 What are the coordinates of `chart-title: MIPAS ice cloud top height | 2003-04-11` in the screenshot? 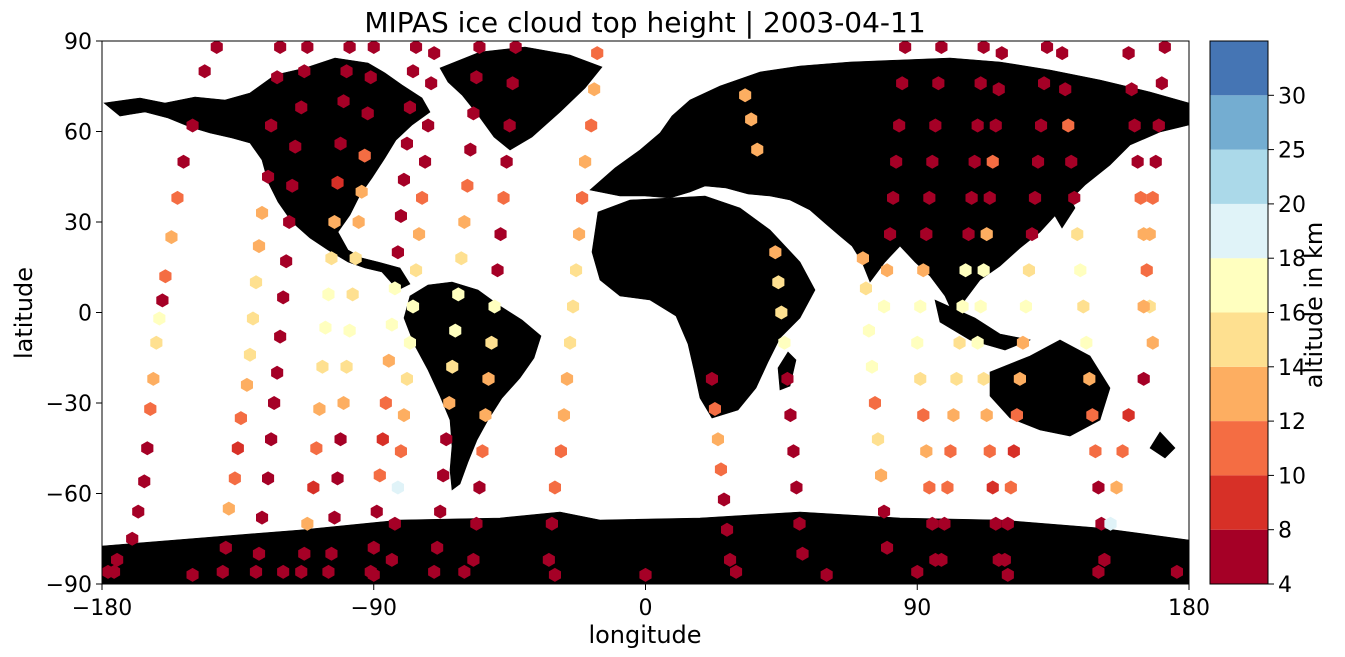 It's located at (644, 22).